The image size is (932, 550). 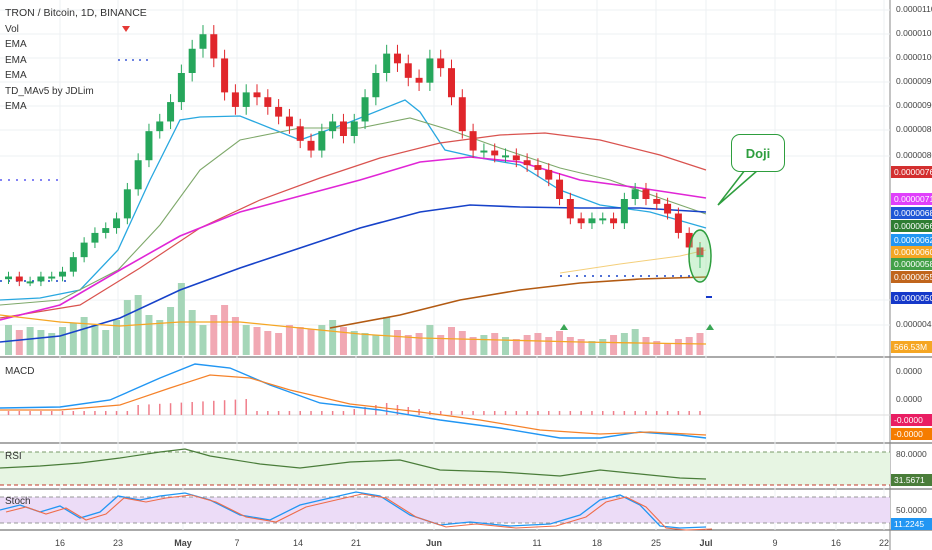 I want to click on sub-tick-label: 50.0000, so click(x=911, y=510).